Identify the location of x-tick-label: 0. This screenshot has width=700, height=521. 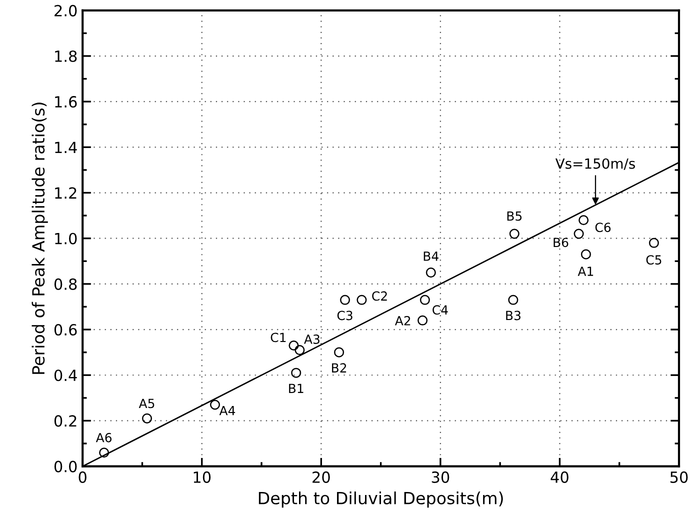
(82, 477).